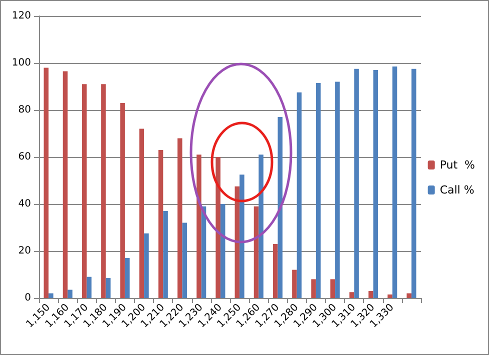  I want to click on y-tick-label: 80, so click(24, 110).